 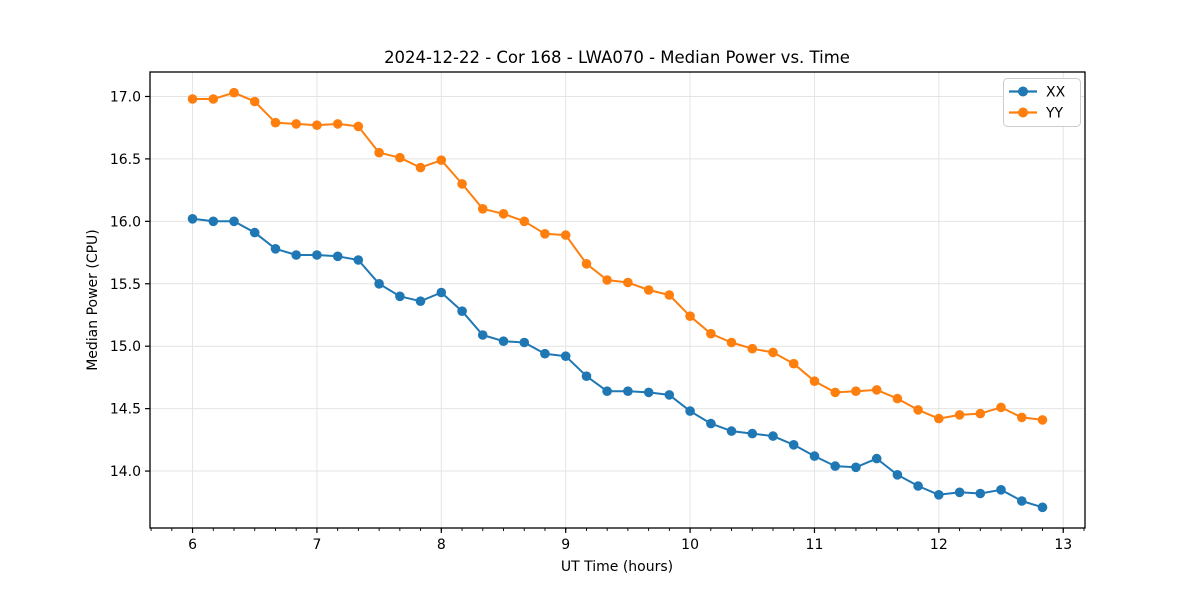 What do you see at coordinates (441, 545) in the screenshot?
I see `x-tick-label: 8` at bounding box center [441, 545].